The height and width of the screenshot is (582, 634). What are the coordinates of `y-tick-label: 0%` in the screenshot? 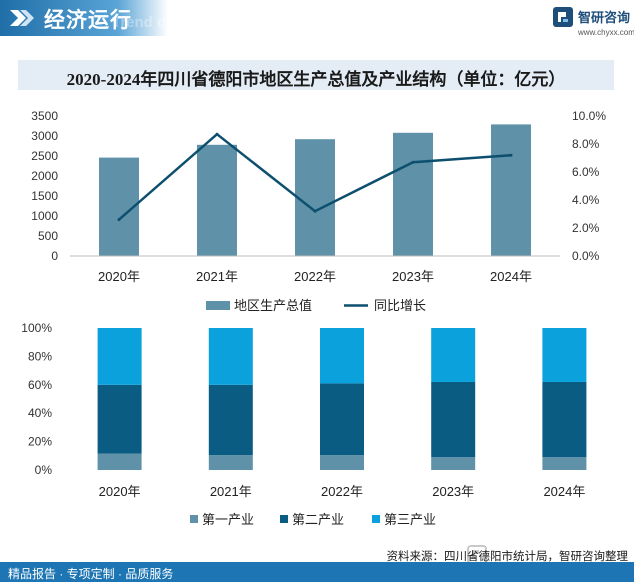 It's located at (44, 470).